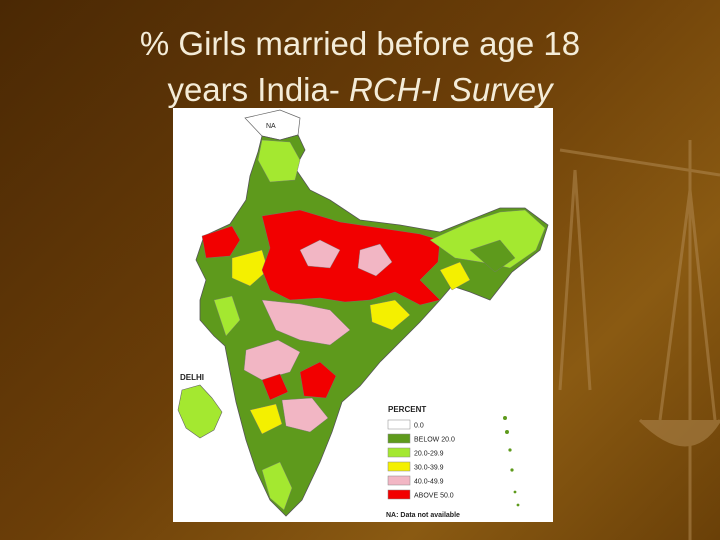 The width and height of the screenshot is (720, 540). I want to click on title-line: years India- RCH-I Survey, so click(360, 90).